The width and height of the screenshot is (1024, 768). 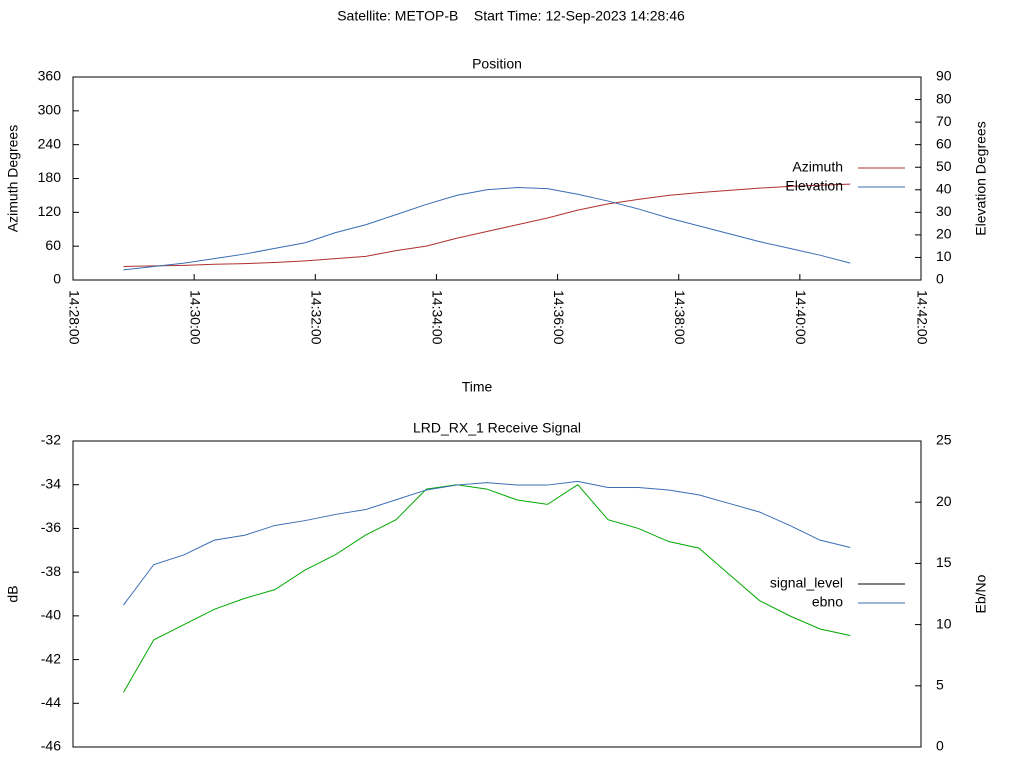 What do you see at coordinates (944, 76) in the screenshot?
I see `y2-tick-label: 90` at bounding box center [944, 76].